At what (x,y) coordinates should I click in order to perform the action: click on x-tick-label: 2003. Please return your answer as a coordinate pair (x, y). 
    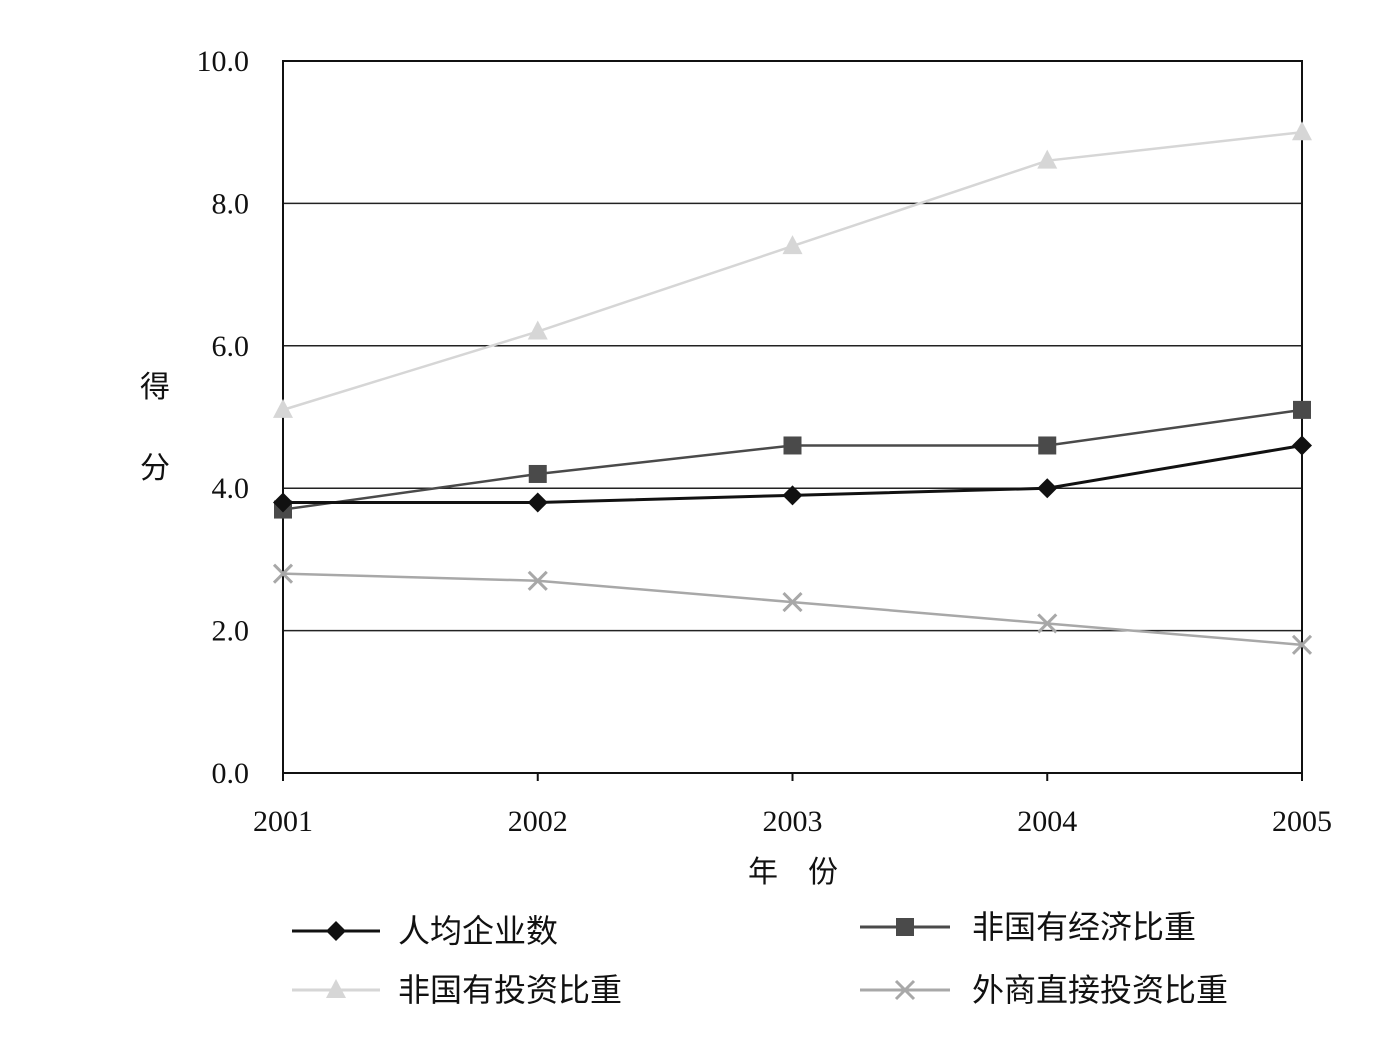
    Looking at the image, I should click on (793, 821).